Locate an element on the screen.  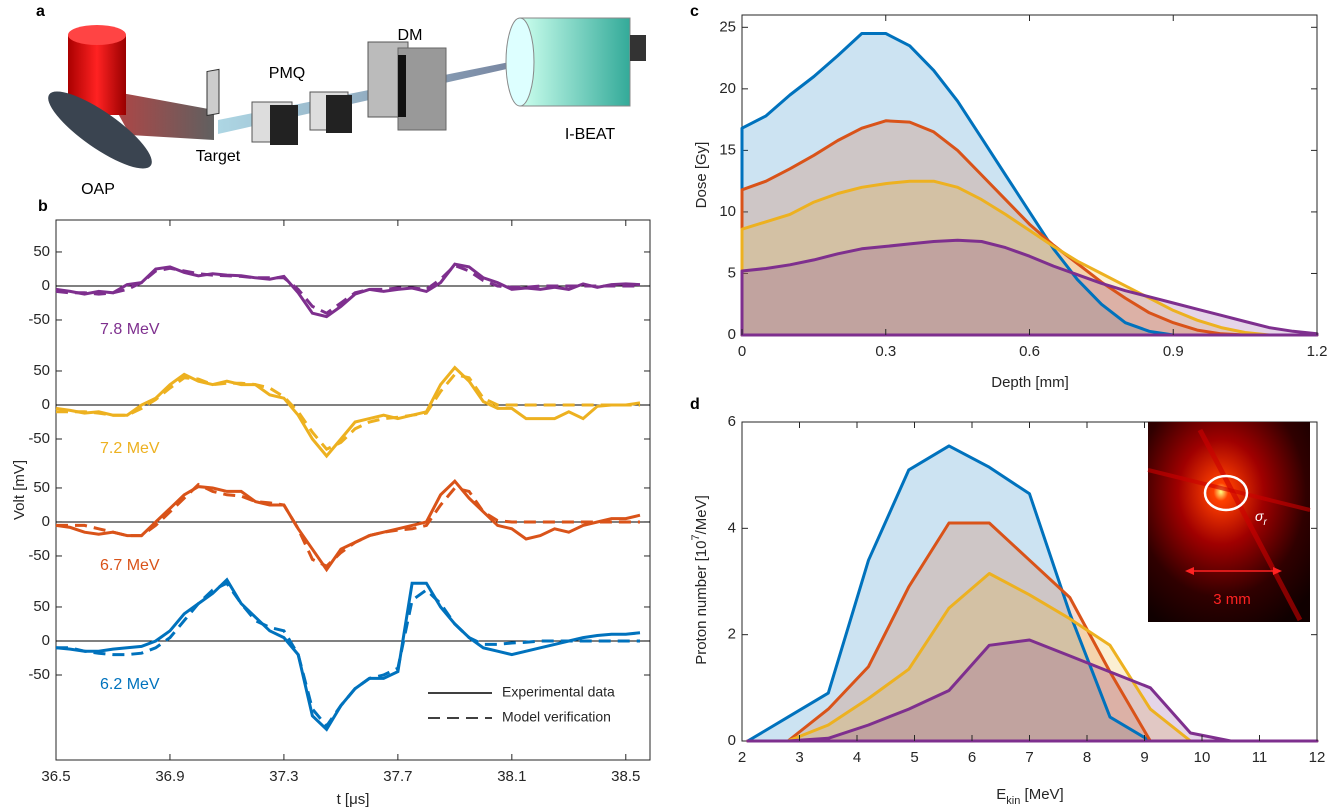
legend-label: Experimental data is located at coordinates (558, 692).